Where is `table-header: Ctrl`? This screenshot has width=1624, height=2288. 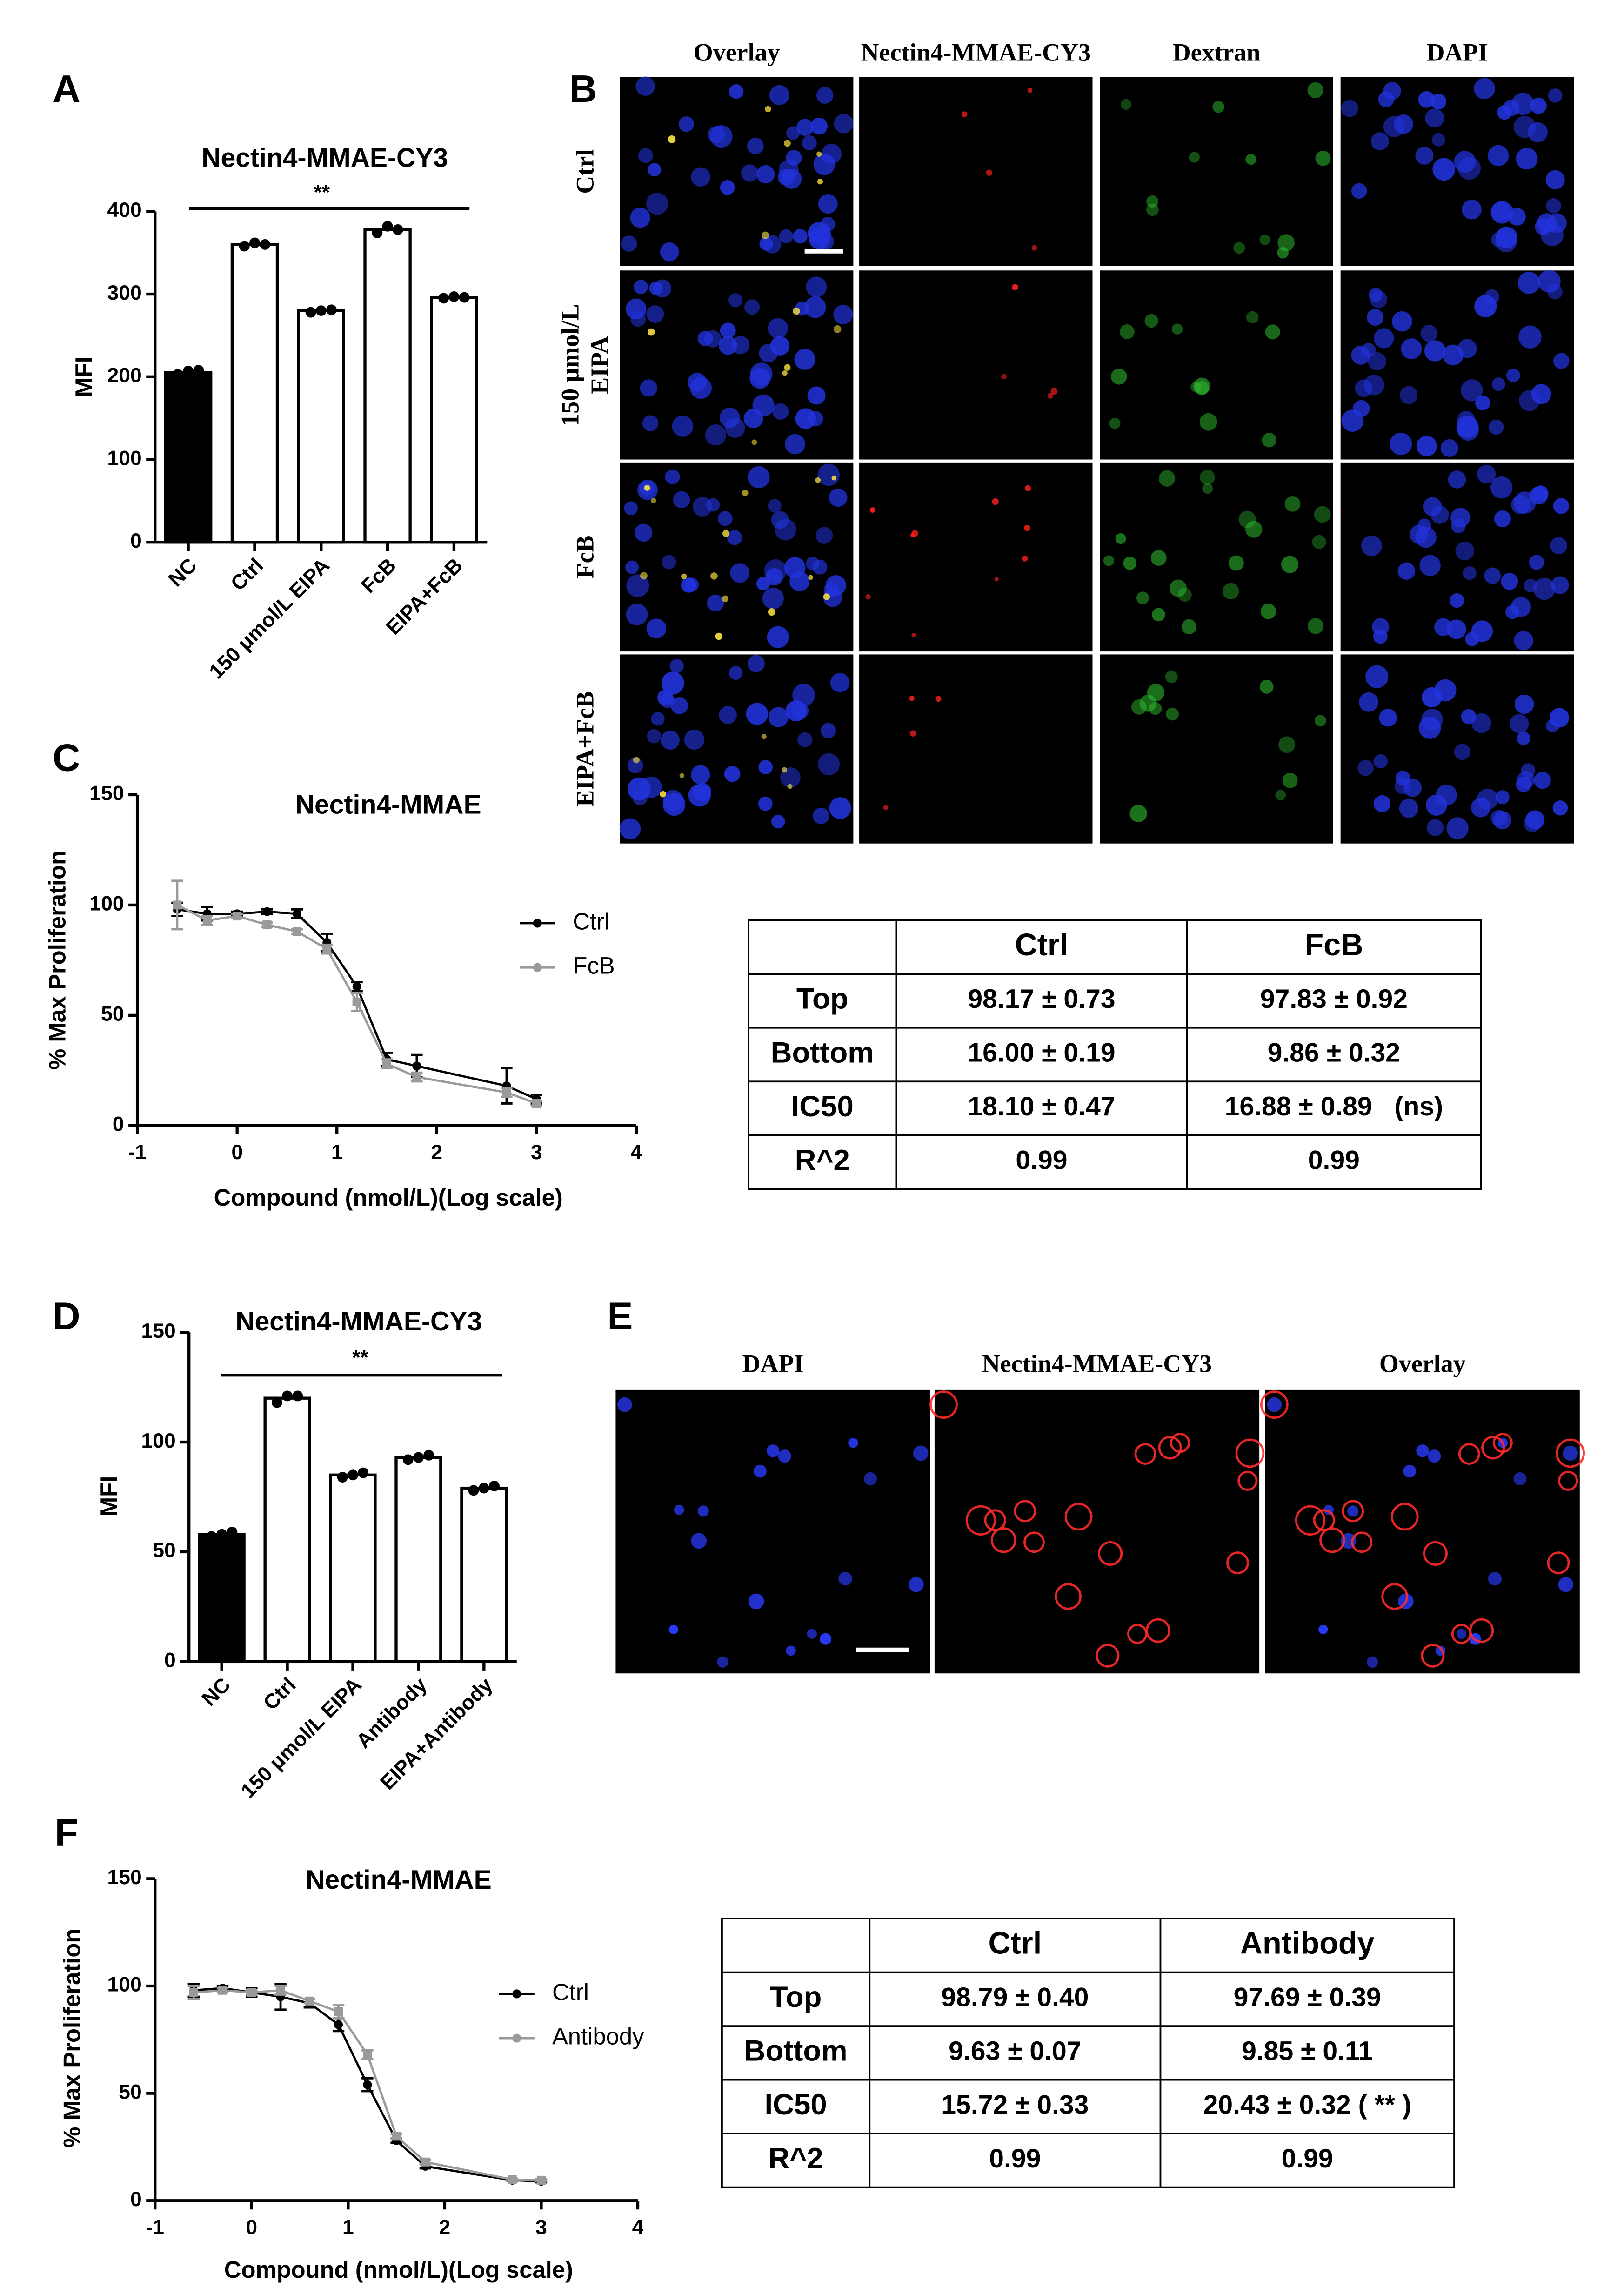 table-header: Ctrl is located at coordinates (1042, 945).